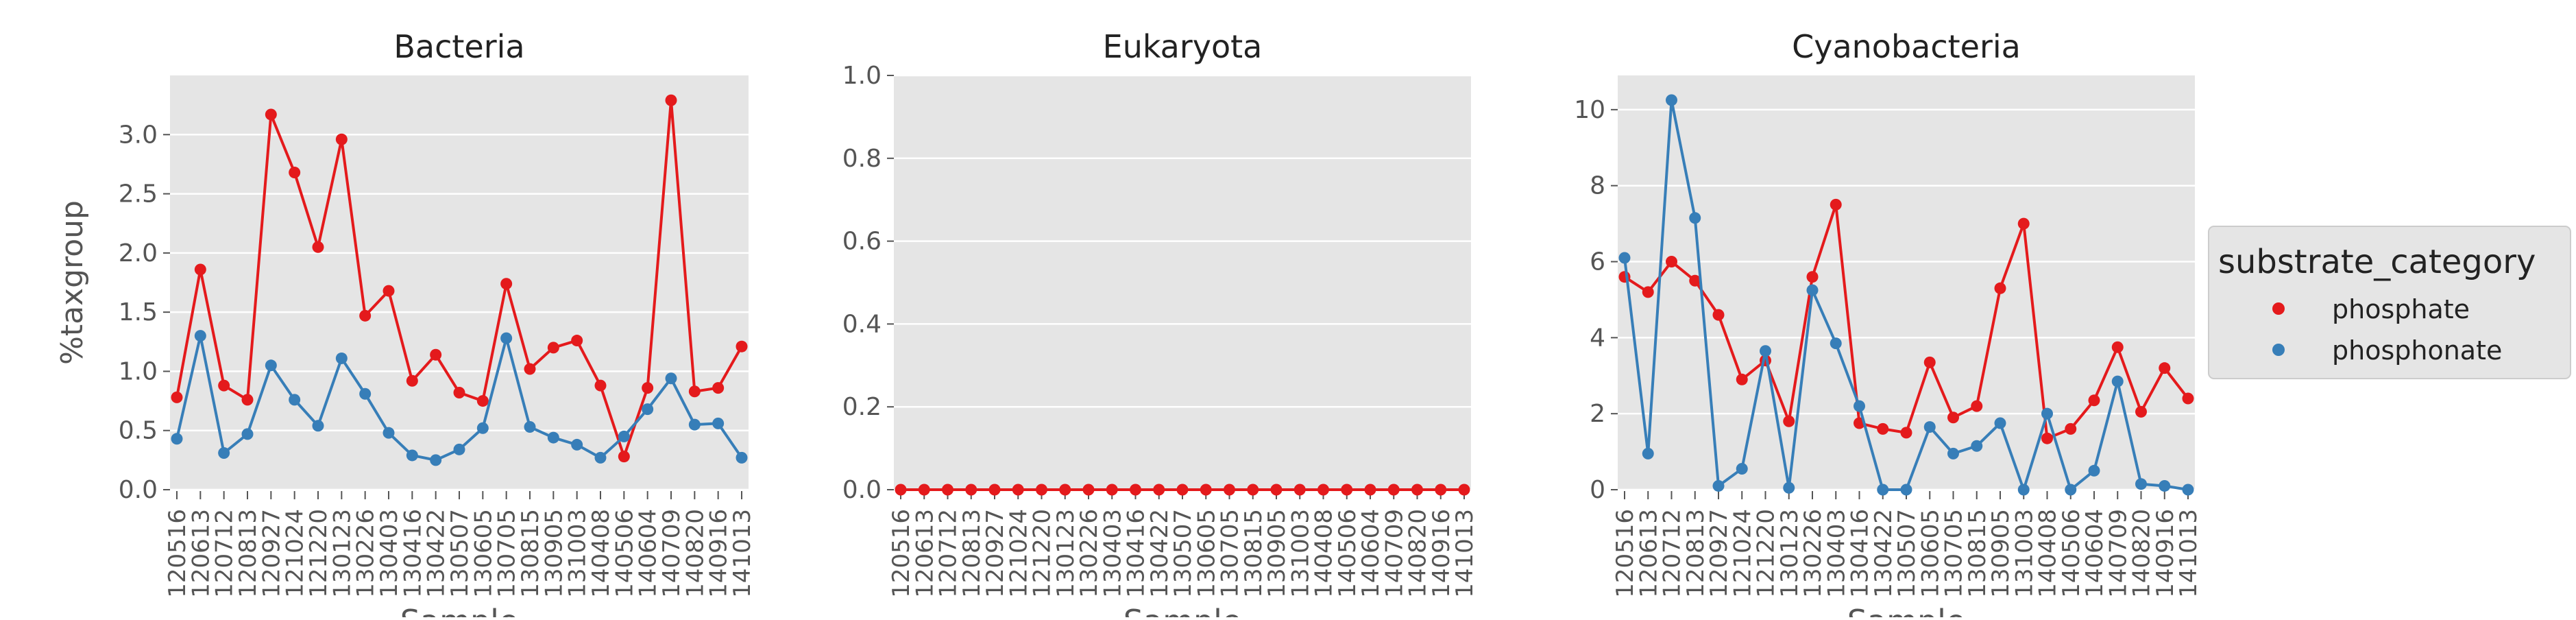 The height and width of the screenshot is (620, 2576). I want to click on xtick-label: 120712, so click(225, 553).